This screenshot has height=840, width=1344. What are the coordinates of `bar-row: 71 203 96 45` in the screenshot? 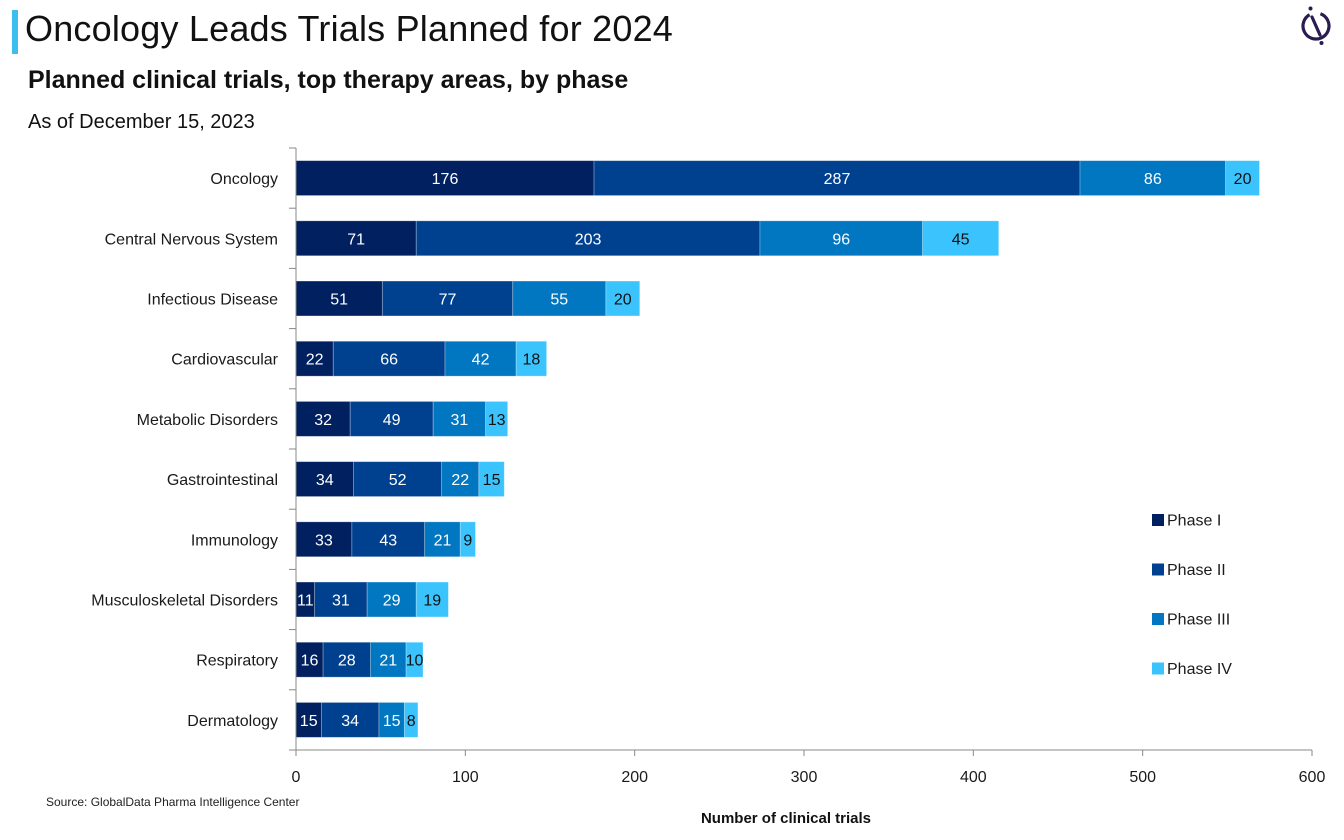 It's located at (647, 238).